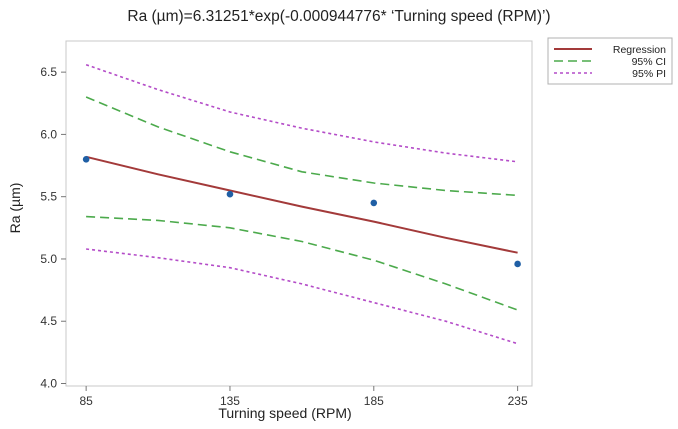  Describe the element at coordinates (302, 263) in the screenshot. I see `95-ci-lower-line` at that location.